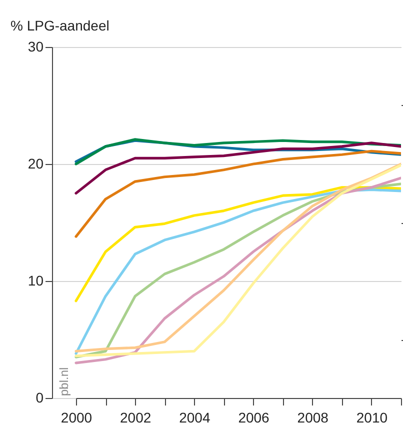 Image resolution: width=403 pixels, height=434 pixels. What do you see at coordinates (313, 418) in the screenshot?
I see `x-tick-label: 2008` at bounding box center [313, 418].